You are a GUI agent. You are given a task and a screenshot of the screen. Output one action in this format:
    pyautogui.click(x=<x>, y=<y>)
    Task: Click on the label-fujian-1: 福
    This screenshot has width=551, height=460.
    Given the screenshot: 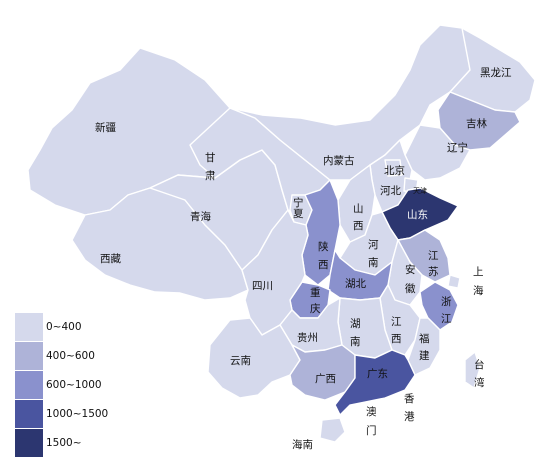 What is the action you would take?
    pyautogui.click(x=424, y=338)
    